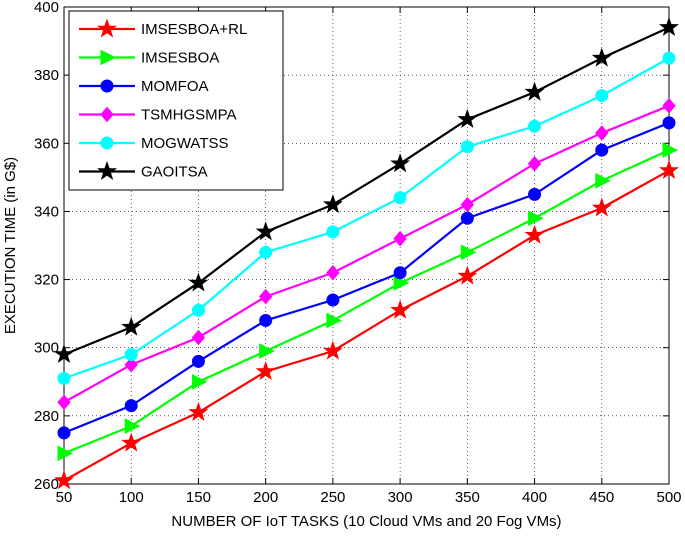 The height and width of the screenshot is (537, 685). I want to click on legend-box, so click(176, 100).